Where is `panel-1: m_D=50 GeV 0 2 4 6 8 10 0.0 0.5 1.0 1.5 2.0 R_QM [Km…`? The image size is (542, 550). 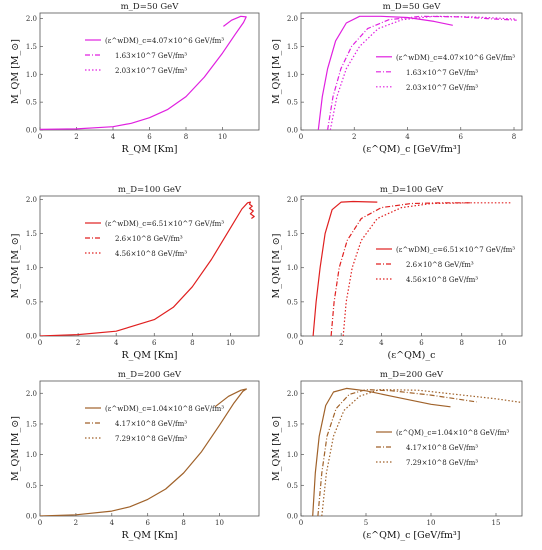 panel-1: m_D=50 GeV 0 2 4 6 8 10 0.0 0.5 1.0 1.5 2.0 R_QM [Km… is located at coordinates (135, 78).